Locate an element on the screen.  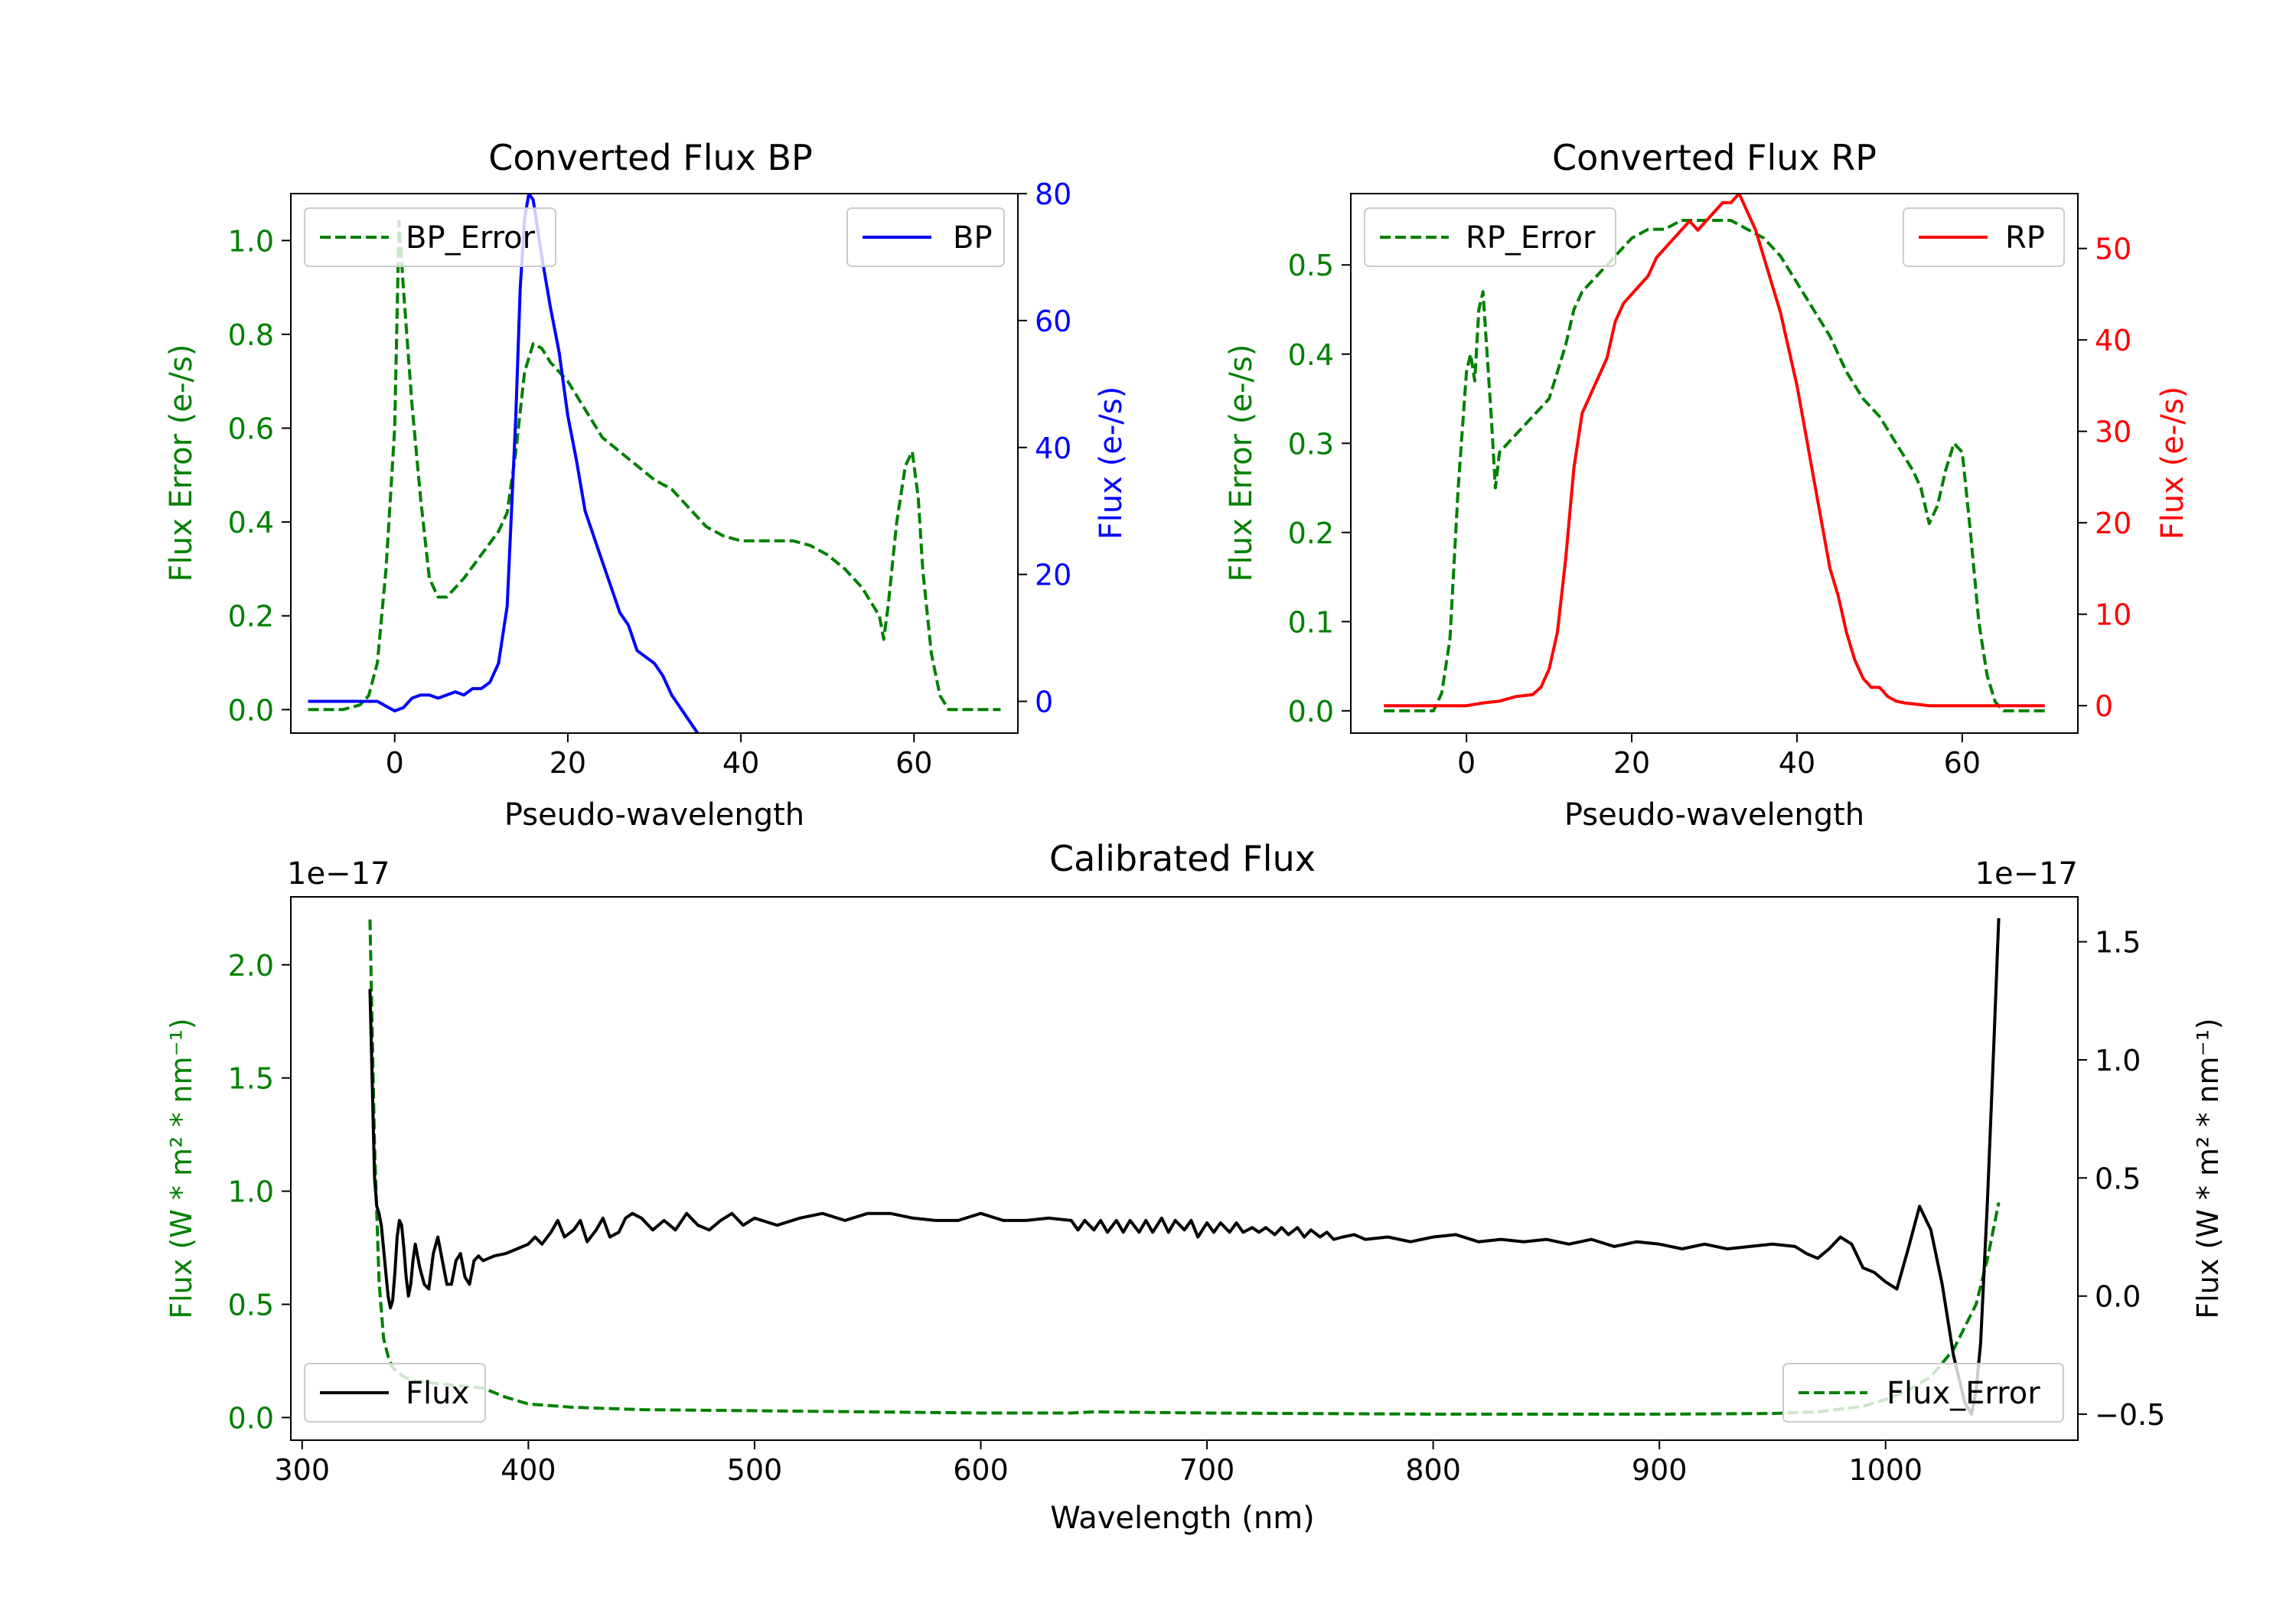
cal-x-axis-label: Wavelength (nm) is located at coordinates (1182, 1518).